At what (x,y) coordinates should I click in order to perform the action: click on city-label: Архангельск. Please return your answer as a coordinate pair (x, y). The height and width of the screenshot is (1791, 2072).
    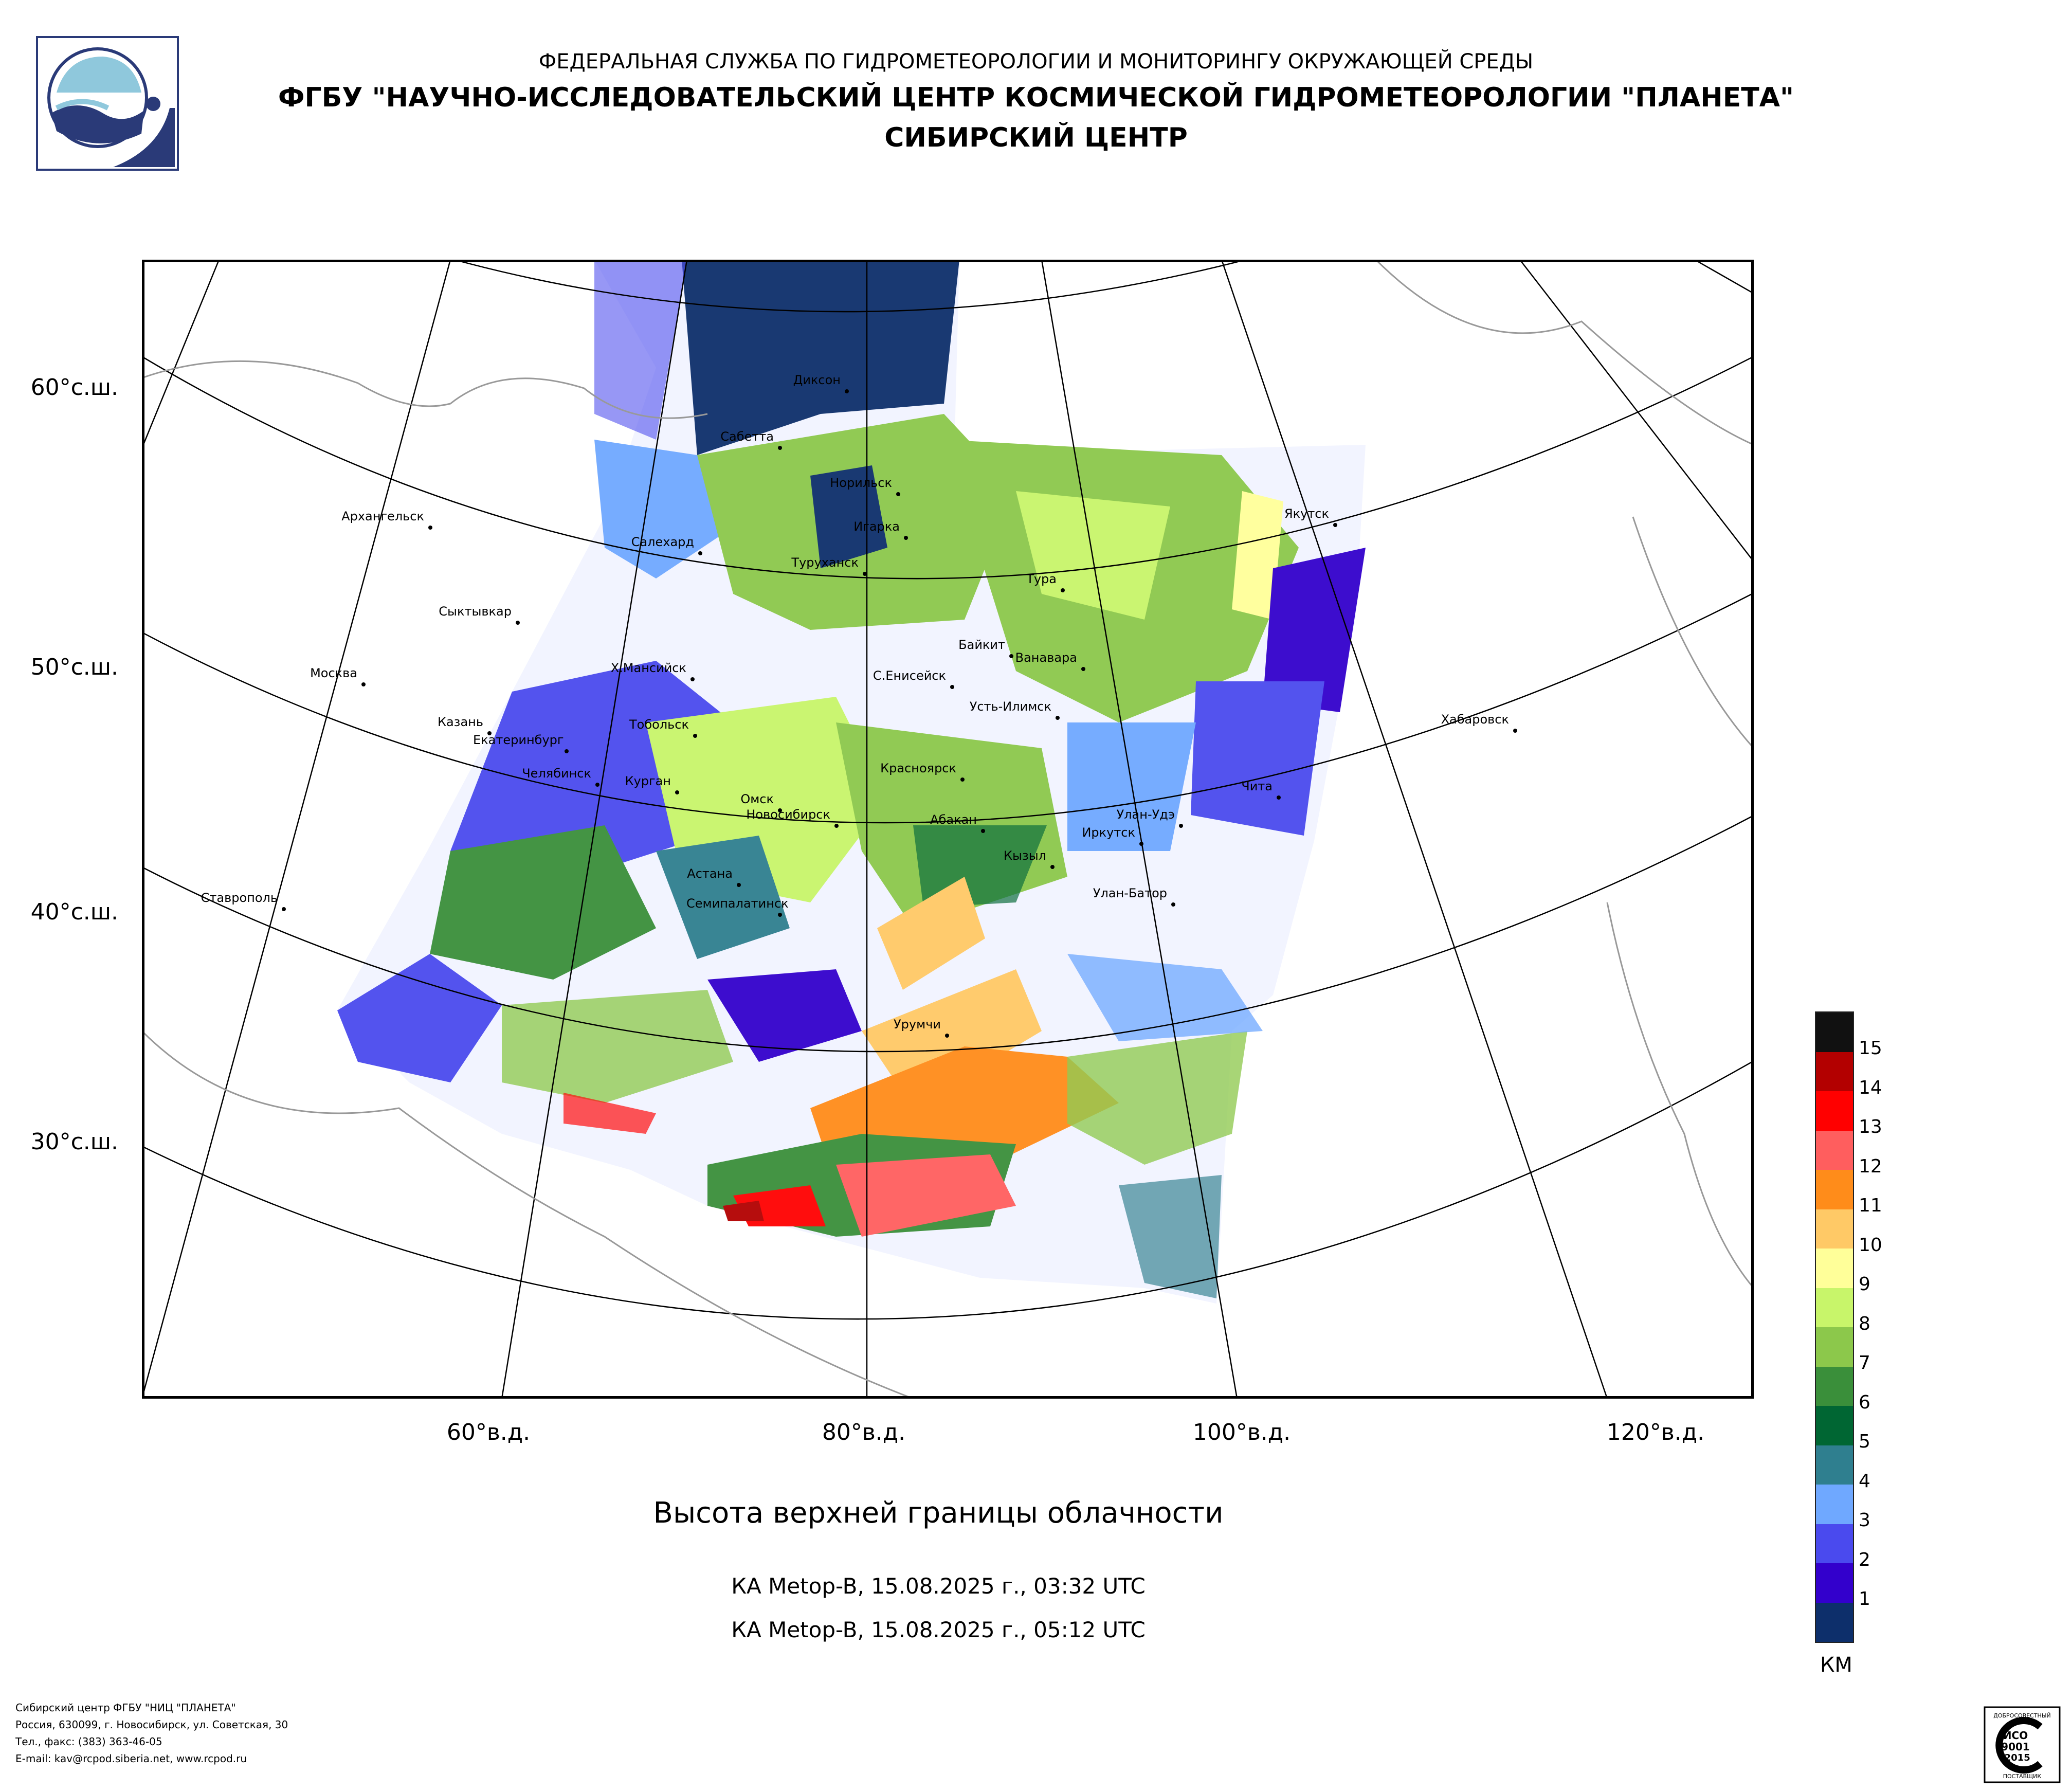
    Looking at the image, I should click on (382, 516).